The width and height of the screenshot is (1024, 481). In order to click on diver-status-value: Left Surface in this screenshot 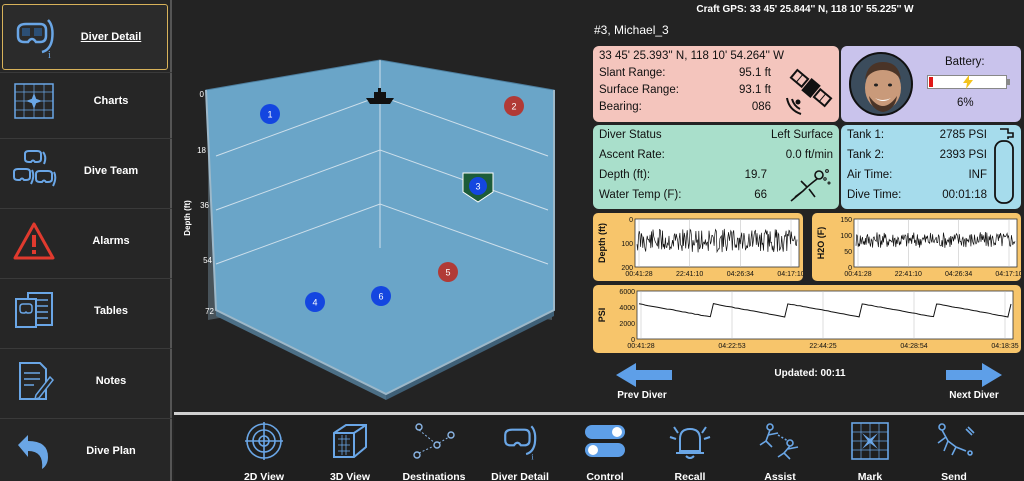, I will do `click(801, 135)`.